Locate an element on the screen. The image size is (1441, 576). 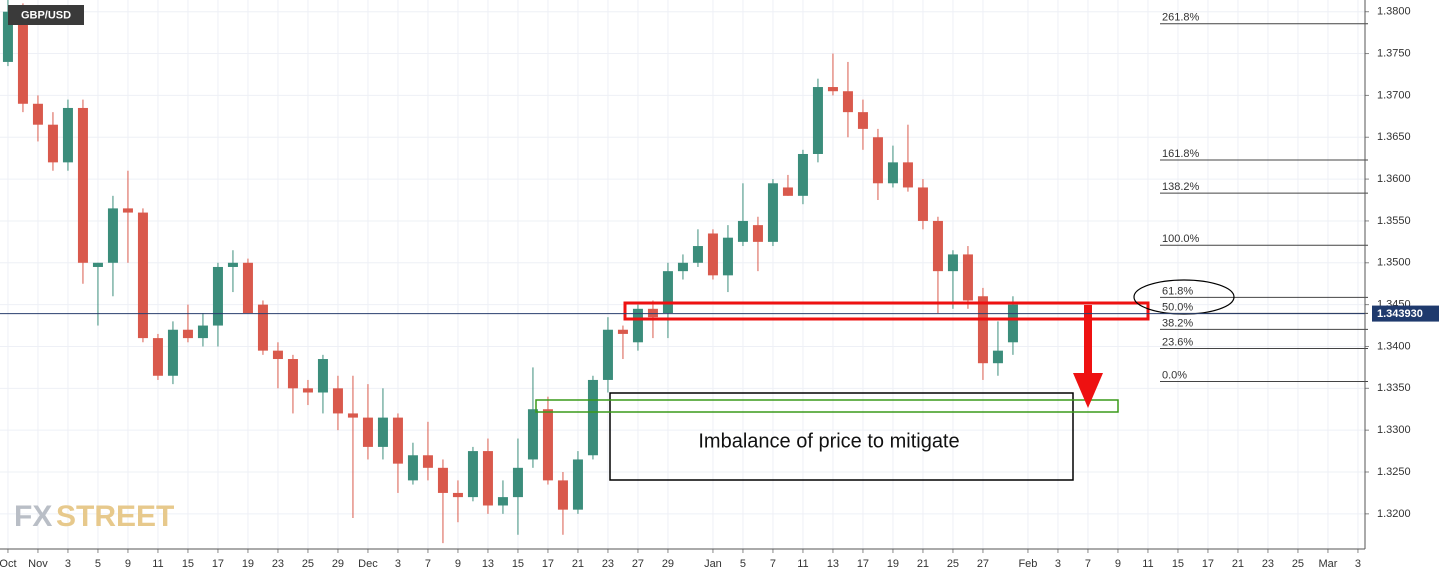
fib-label: 50.0% is located at coordinates (1177, 307).